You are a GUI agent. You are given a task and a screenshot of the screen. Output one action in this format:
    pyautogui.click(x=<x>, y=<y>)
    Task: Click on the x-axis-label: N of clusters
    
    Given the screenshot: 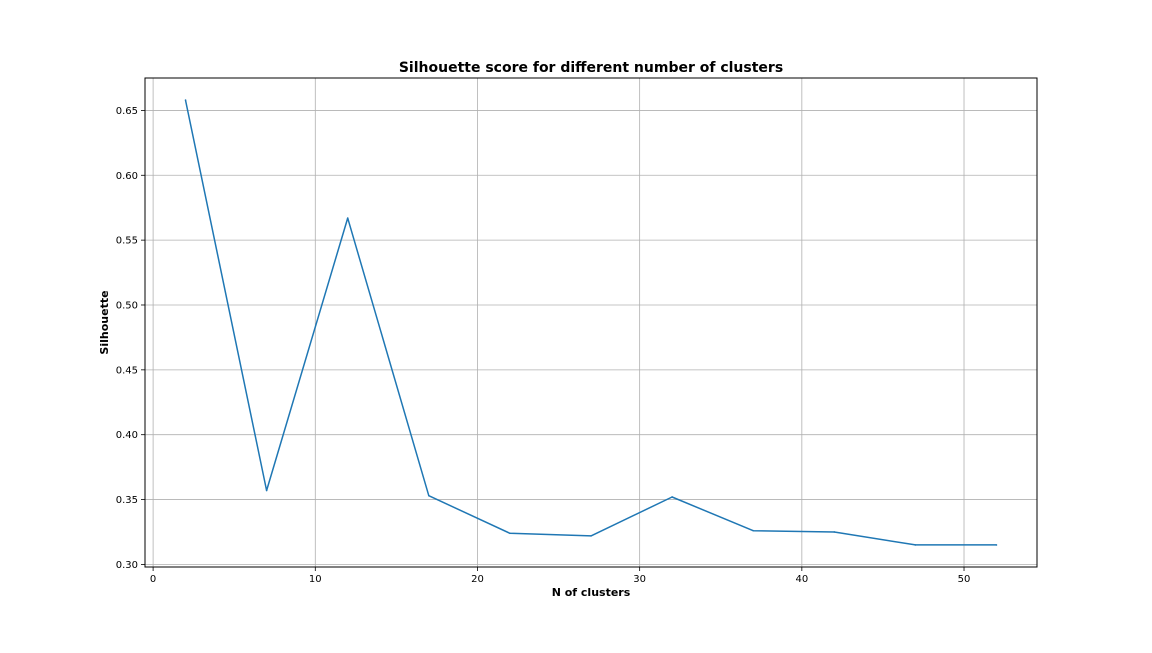 What is the action you would take?
    pyautogui.click(x=591, y=592)
    